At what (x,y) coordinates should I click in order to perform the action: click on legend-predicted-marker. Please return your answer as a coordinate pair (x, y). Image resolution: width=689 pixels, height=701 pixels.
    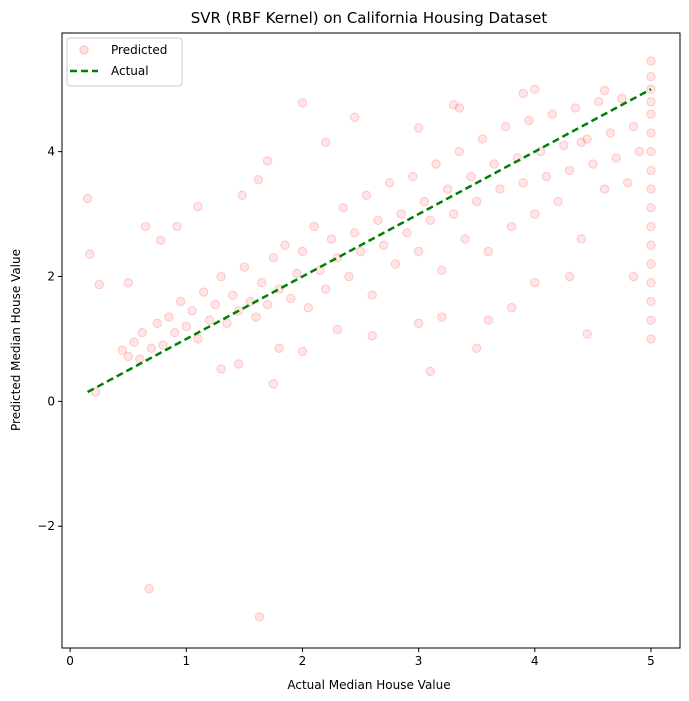
    Looking at the image, I should click on (84, 50).